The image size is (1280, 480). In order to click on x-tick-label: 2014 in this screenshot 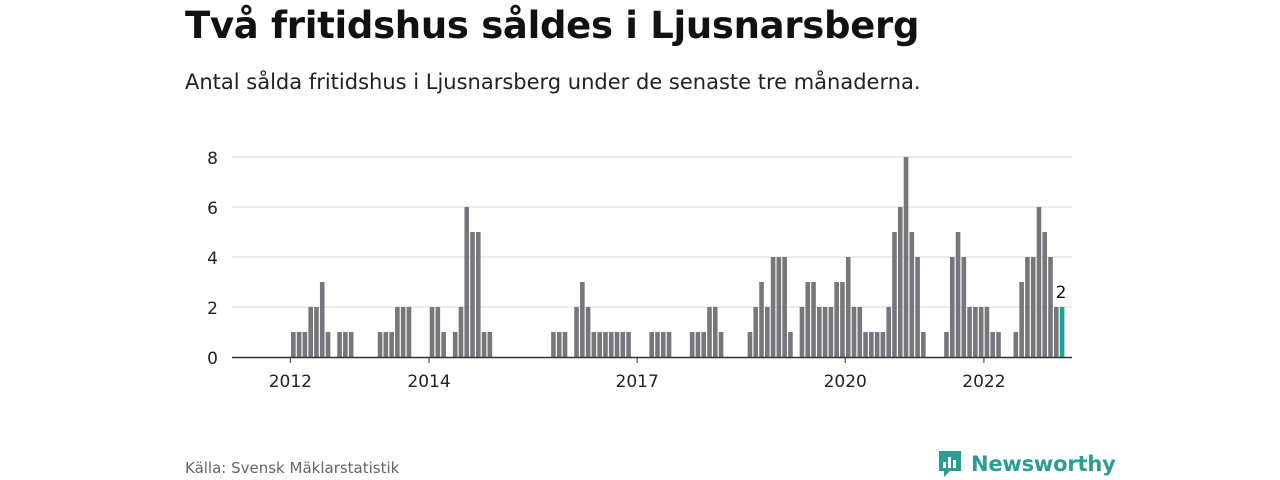, I will do `click(428, 382)`.